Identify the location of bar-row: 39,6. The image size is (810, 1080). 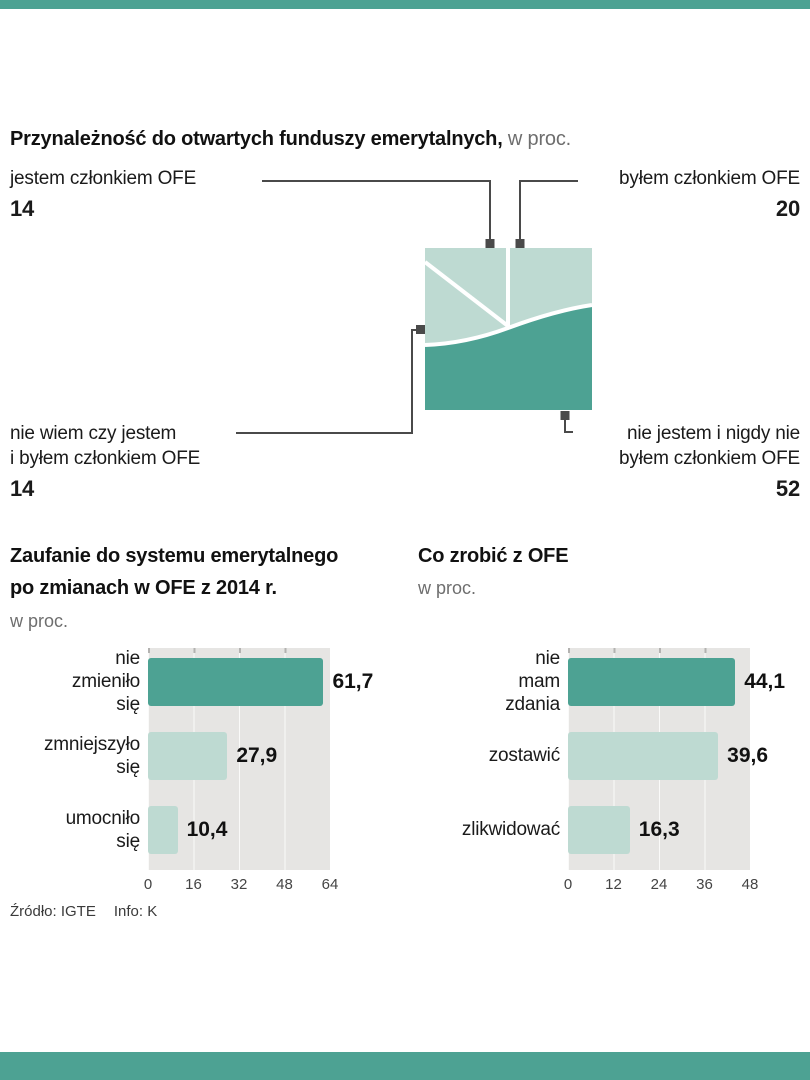
(668, 756).